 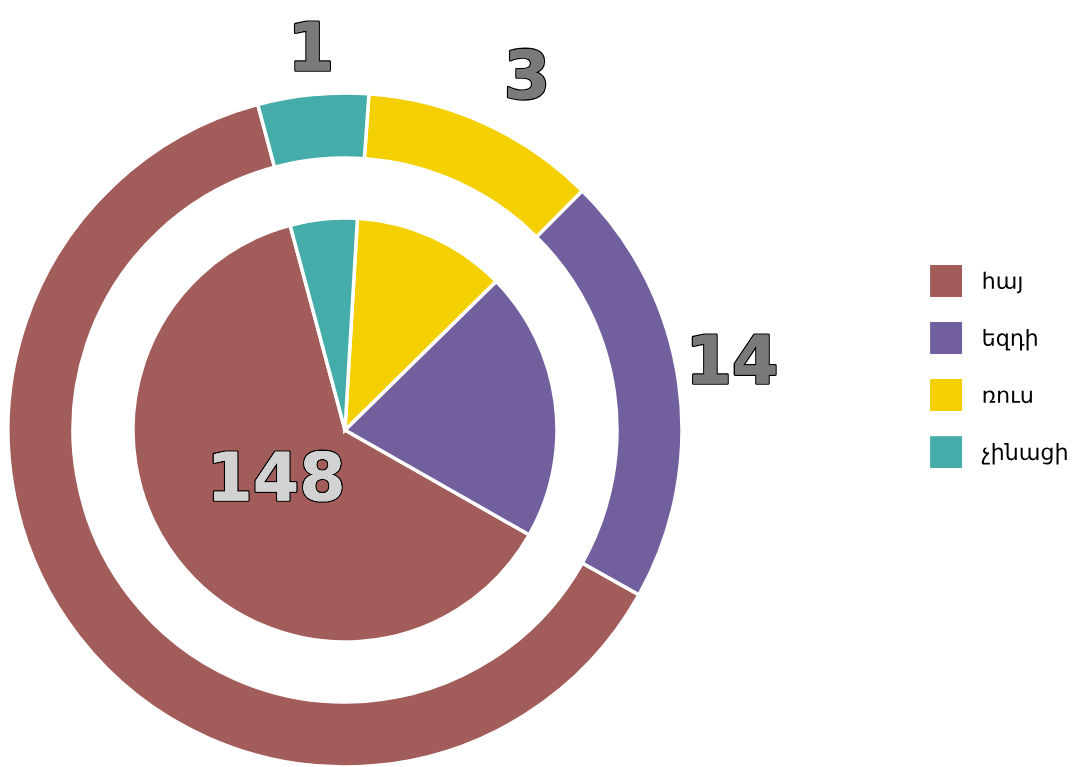 What do you see at coordinates (1007, 397) in the screenshot?
I see `legend-label: ռուս` at bounding box center [1007, 397].